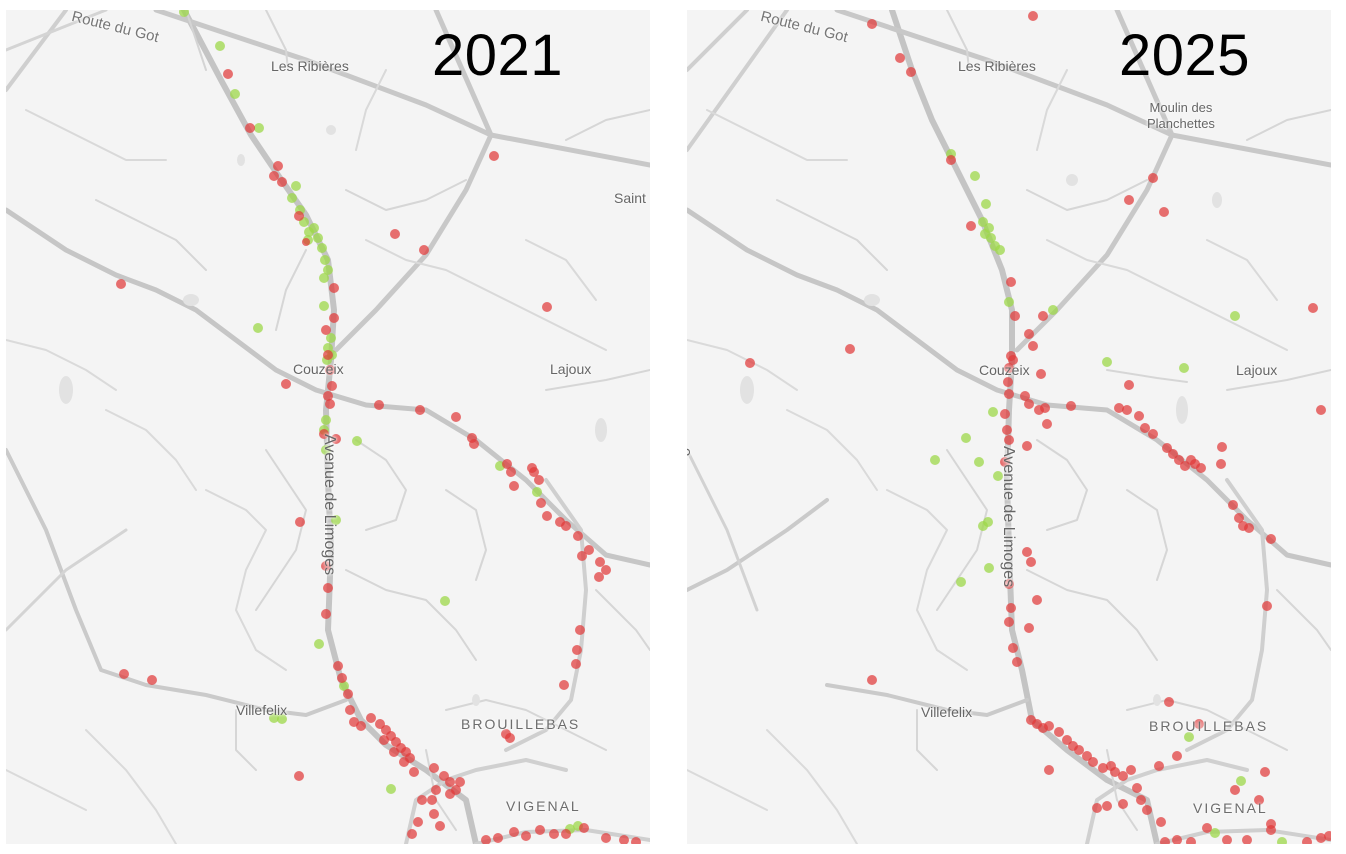 The image size is (1346, 854). What do you see at coordinates (691, 452) in the screenshot?
I see `label-edge-fragment: e` at bounding box center [691, 452].